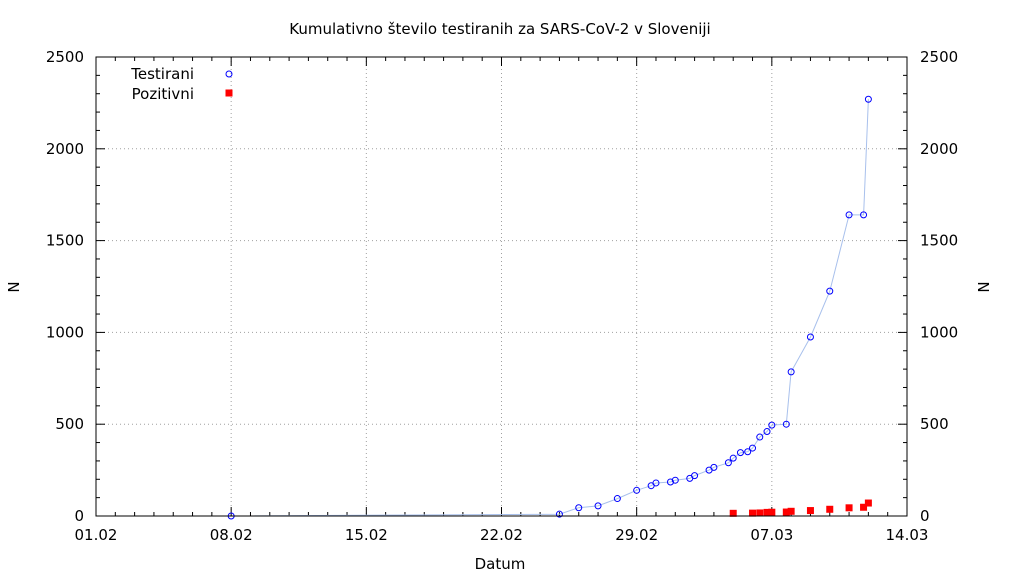  Describe the element at coordinates (65, 57) in the screenshot. I see `y-tick-label: 2500` at that location.